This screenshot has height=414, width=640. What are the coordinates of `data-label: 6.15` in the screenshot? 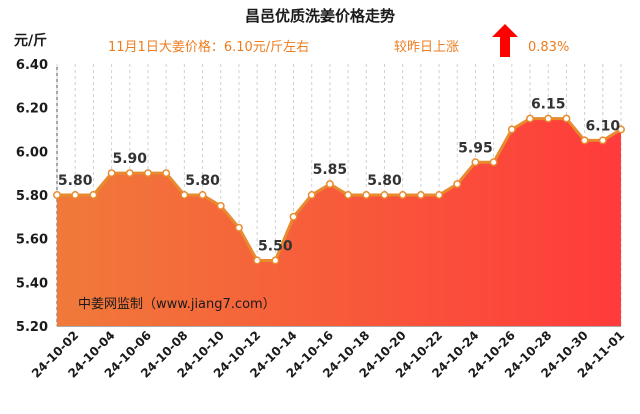 It's located at (548, 105).